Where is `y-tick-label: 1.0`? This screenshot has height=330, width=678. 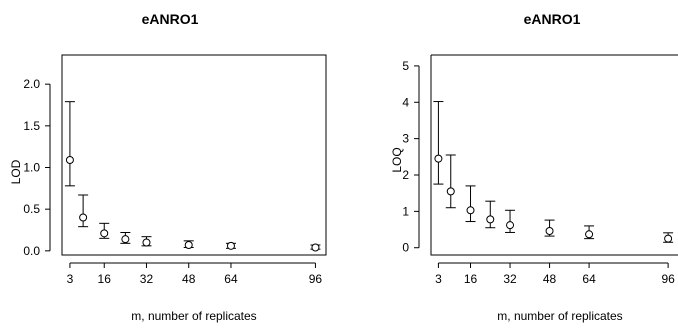
y-tick-label: 1.0 is located at coordinates (31, 168).